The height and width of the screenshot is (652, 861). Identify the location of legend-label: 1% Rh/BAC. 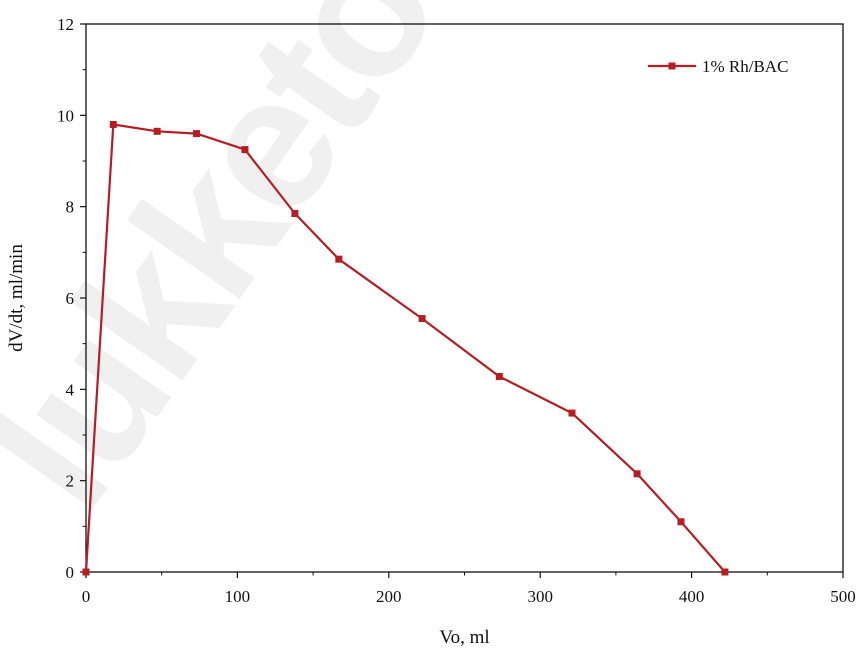
(745, 66).